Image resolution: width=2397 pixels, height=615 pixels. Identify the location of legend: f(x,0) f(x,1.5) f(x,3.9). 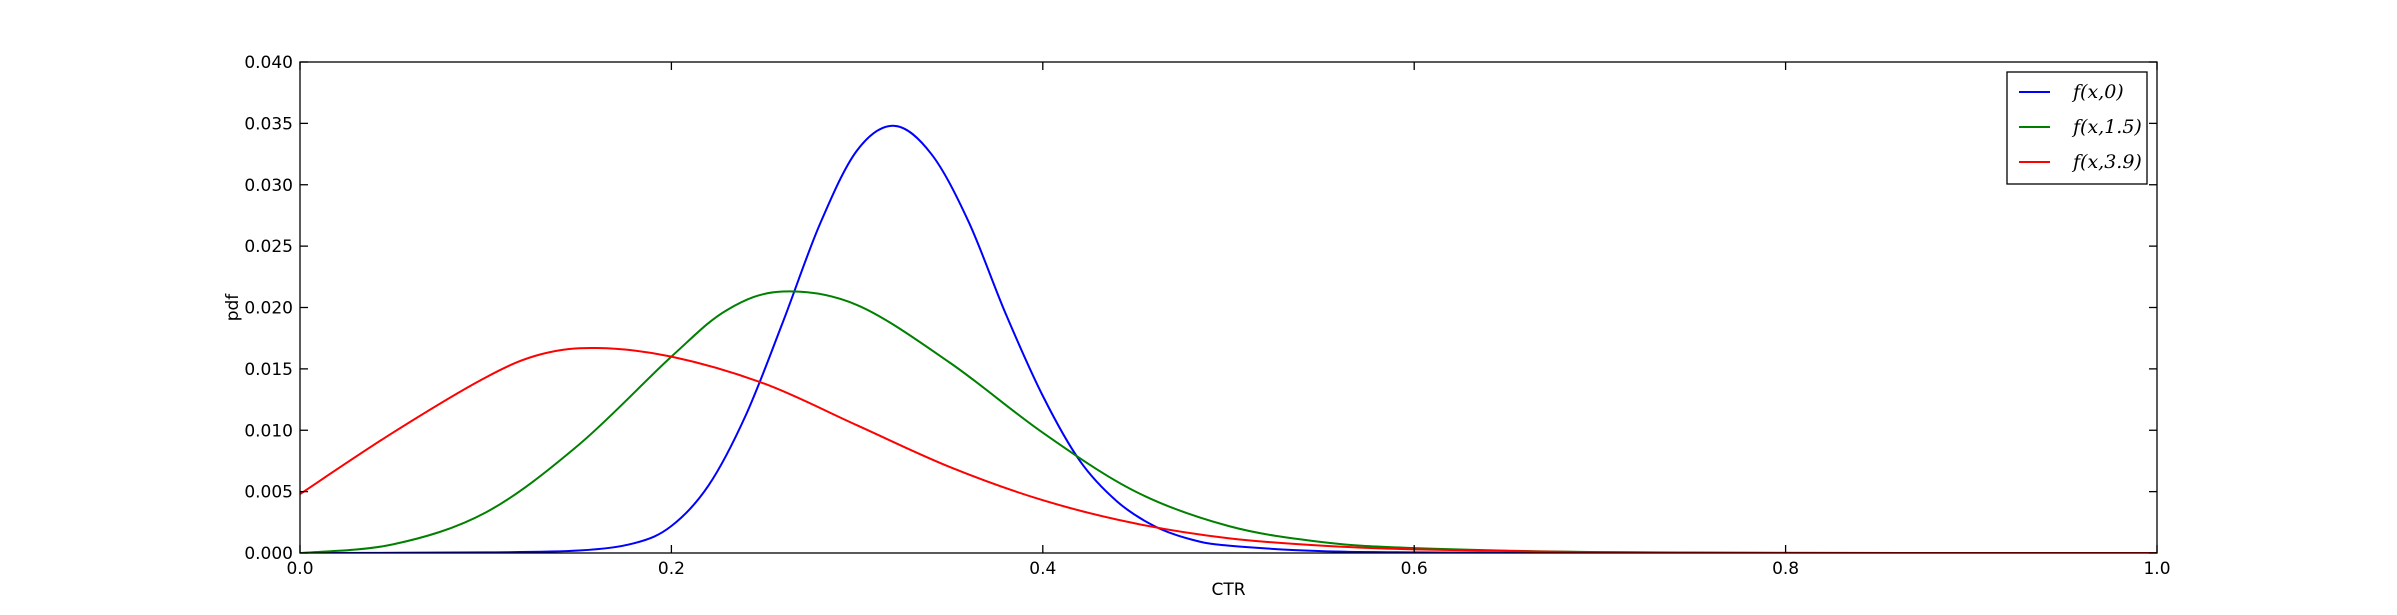
(2077, 128).